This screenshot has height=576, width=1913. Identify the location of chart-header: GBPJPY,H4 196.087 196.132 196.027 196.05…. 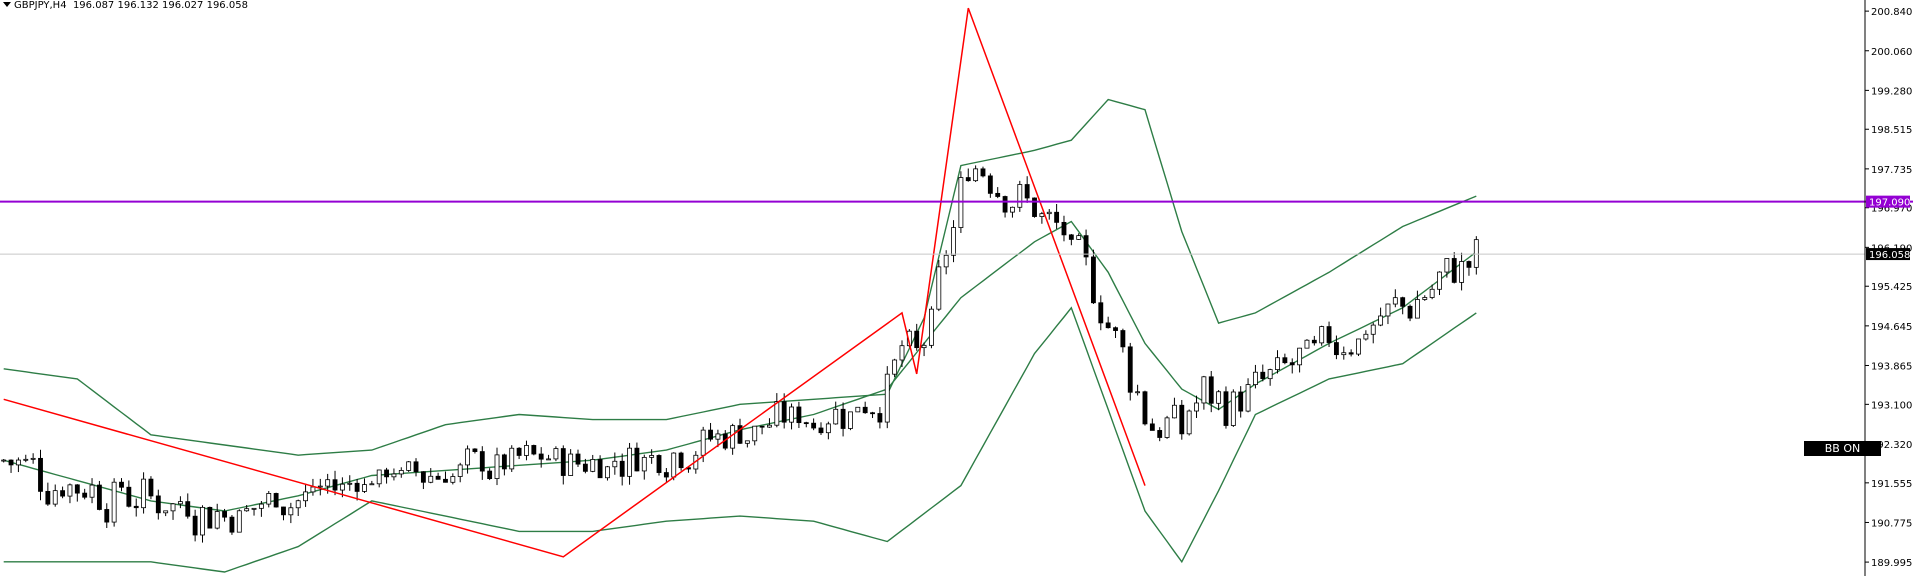
(125, 5).